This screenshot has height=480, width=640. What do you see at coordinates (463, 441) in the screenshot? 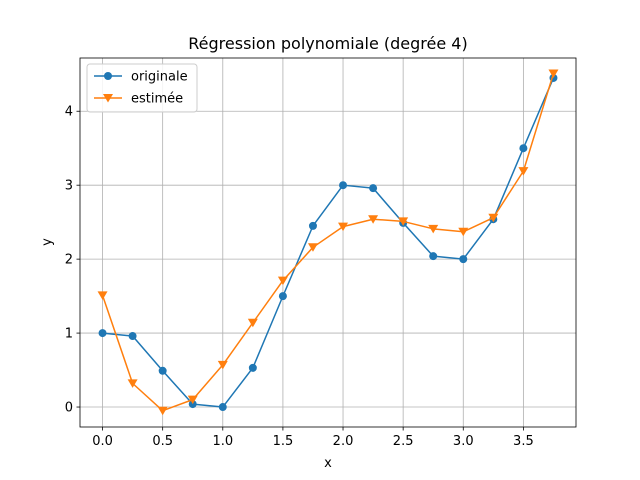
I see `x-tick-label: 3.0` at bounding box center [463, 441].